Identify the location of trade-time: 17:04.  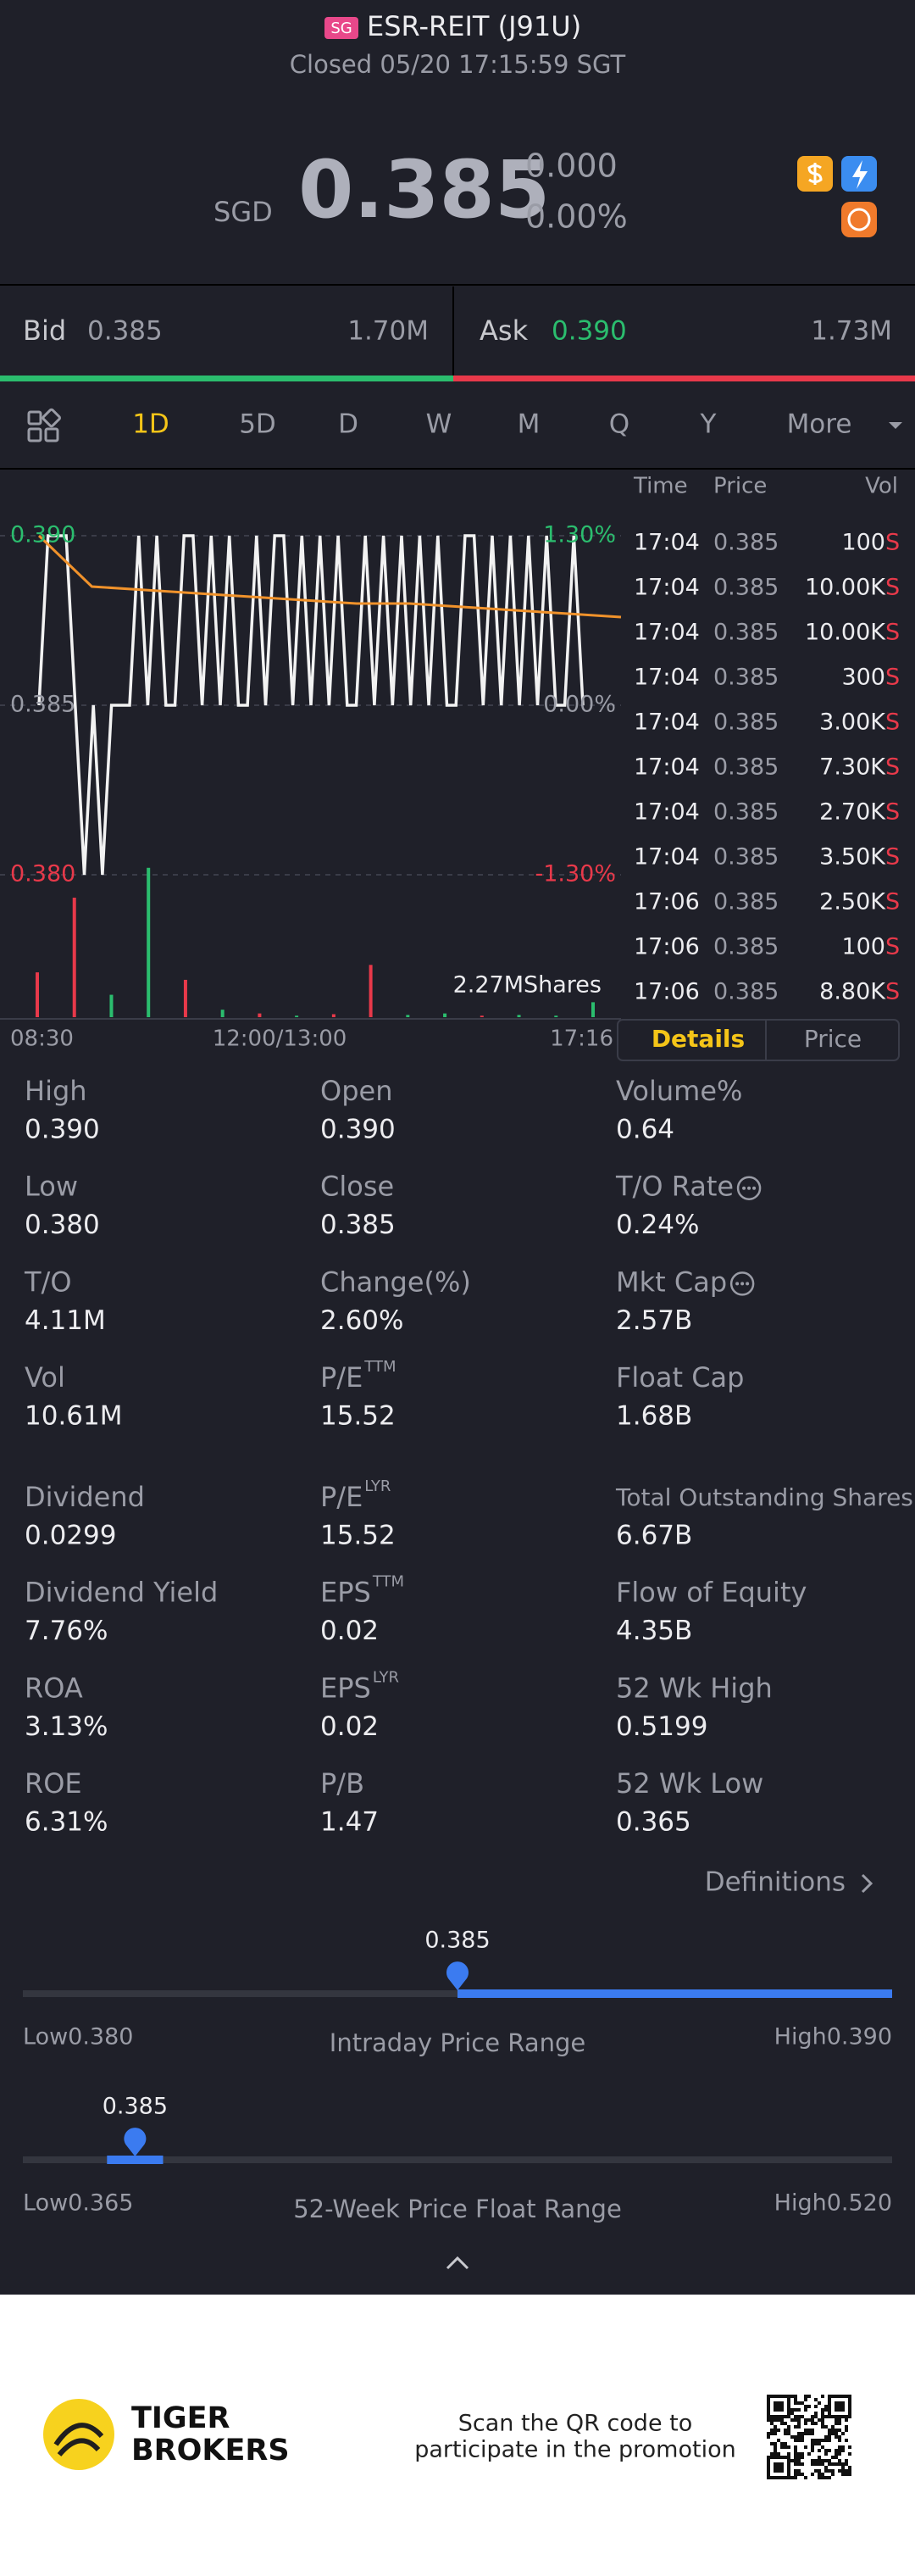
(667, 543).